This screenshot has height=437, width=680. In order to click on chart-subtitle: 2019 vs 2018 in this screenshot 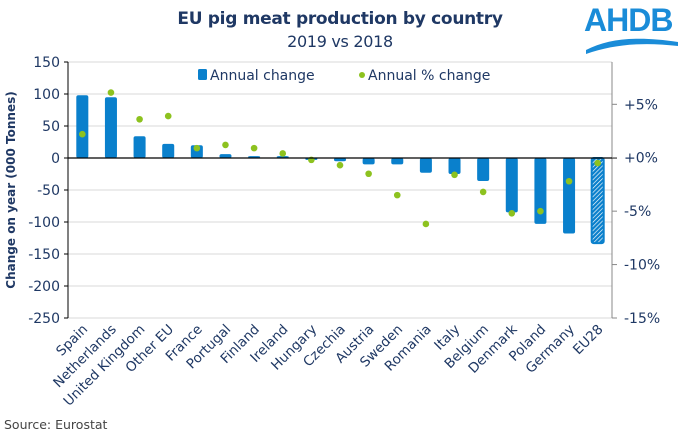, I will do `click(340, 41)`.